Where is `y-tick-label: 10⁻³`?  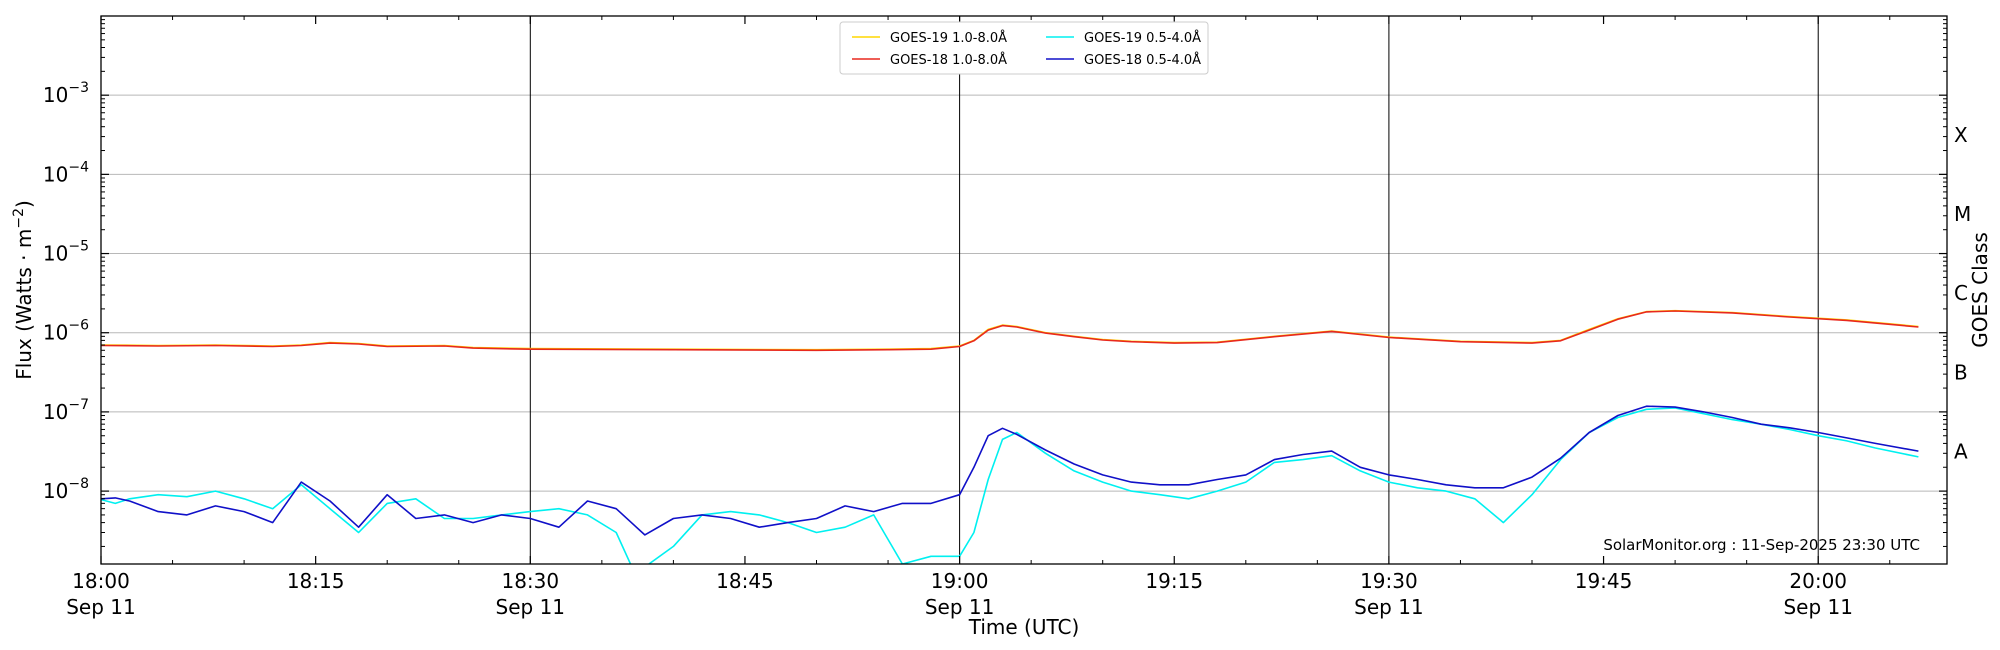
y-tick-label: 10⁻³ is located at coordinates (66, 93).